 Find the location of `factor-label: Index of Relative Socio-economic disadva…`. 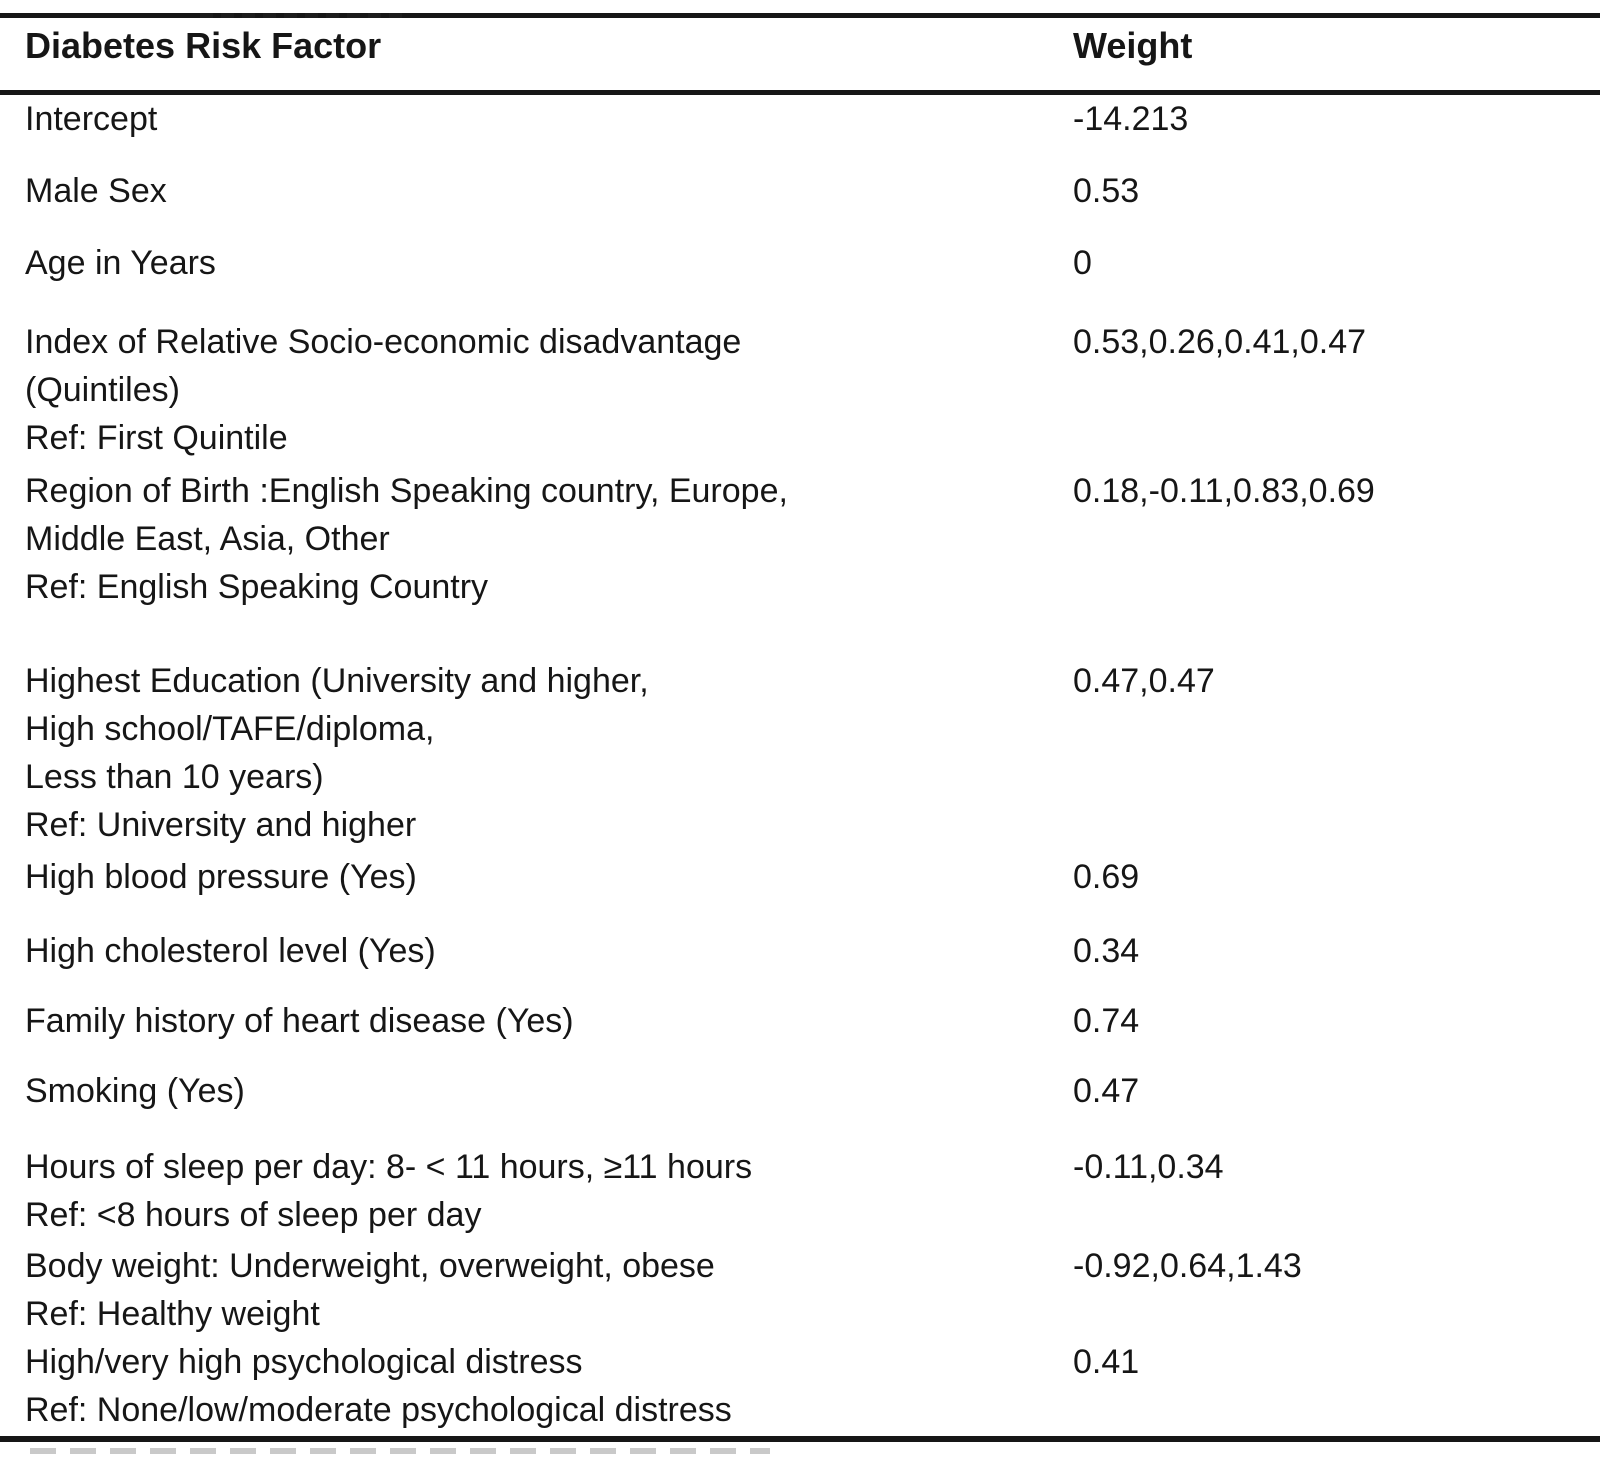

factor-label: Index of Relative Socio-economic disadva… is located at coordinates (383, 342).